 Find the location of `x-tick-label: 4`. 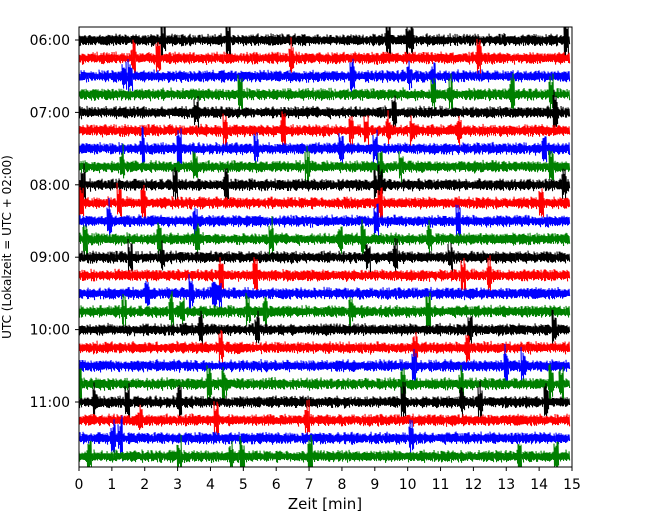

x-tick-label: 4 is located at coordinates (210, 485).